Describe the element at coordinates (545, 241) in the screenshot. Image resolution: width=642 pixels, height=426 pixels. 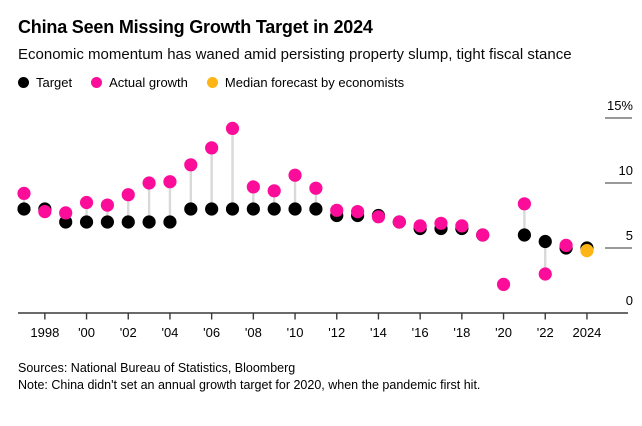
I see `dot-target-2022` at that location.